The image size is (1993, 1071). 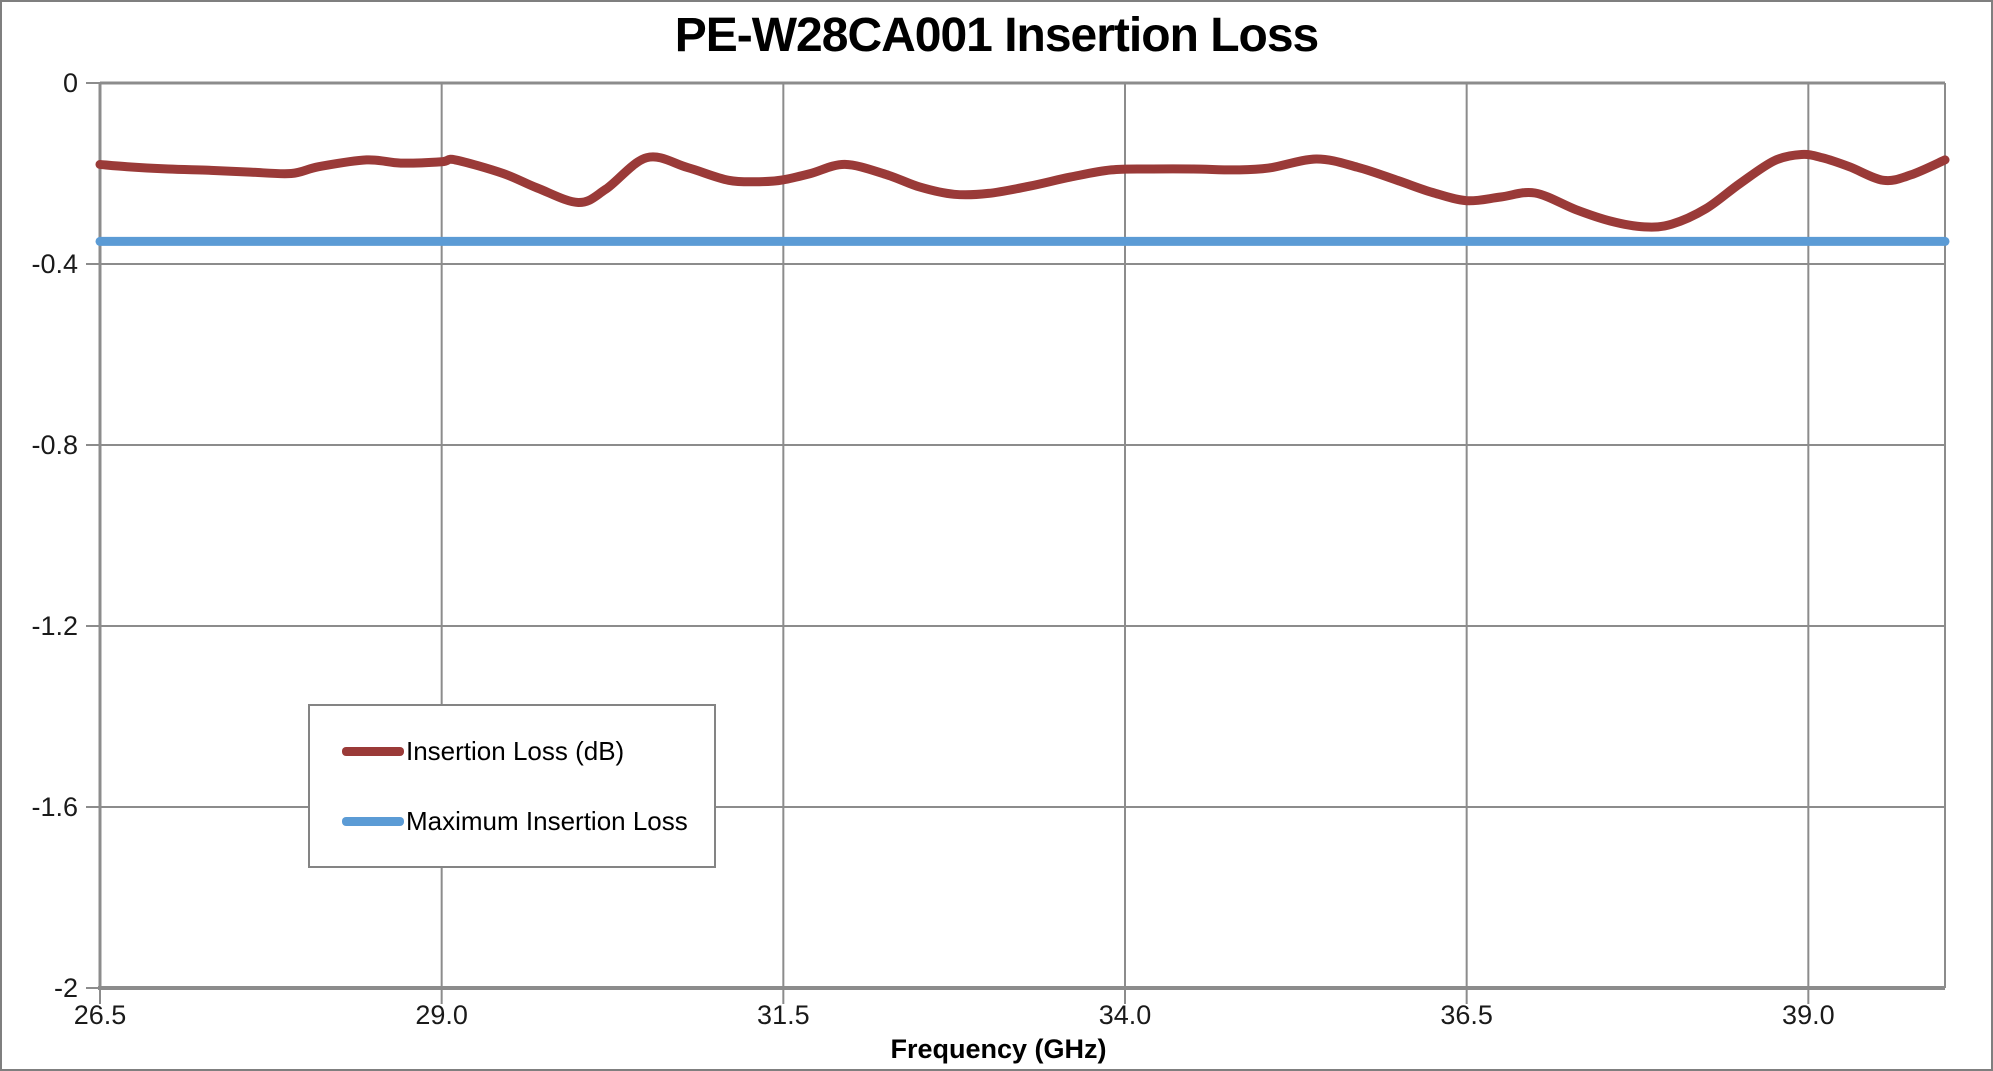 What do you see at coordinates (998, 1049) in the screenshot?
I see `x-axis-title: Frequency (GHz)` at bounding box center [998, 1049].